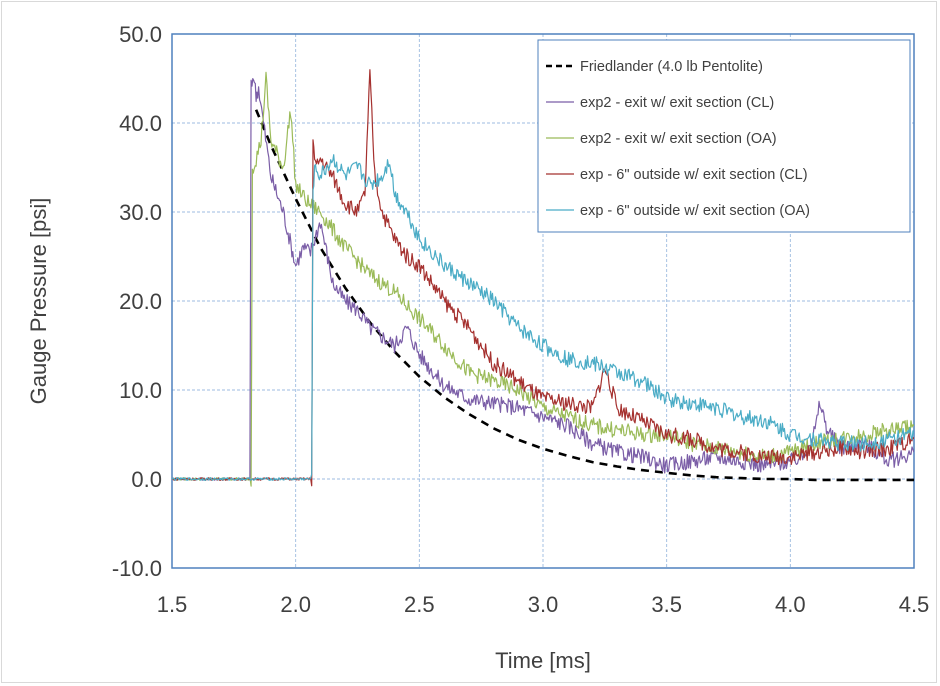 The height and width of the screenshot is (686, 940). What do you see at coordinates (790, 604) in the screenshot?
I see `x-tick-label: 4.0` at bounding box center [790, 604].